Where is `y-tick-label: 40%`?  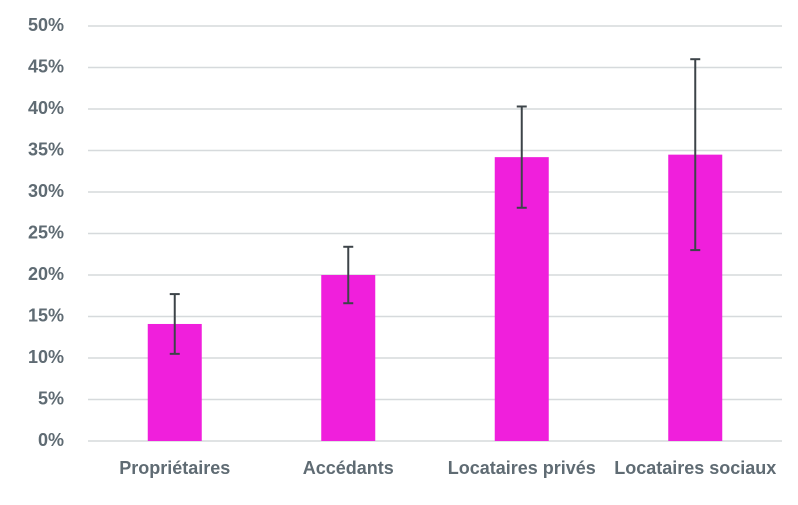
y-tick-label: 40% is located at coordinates (46, 108).